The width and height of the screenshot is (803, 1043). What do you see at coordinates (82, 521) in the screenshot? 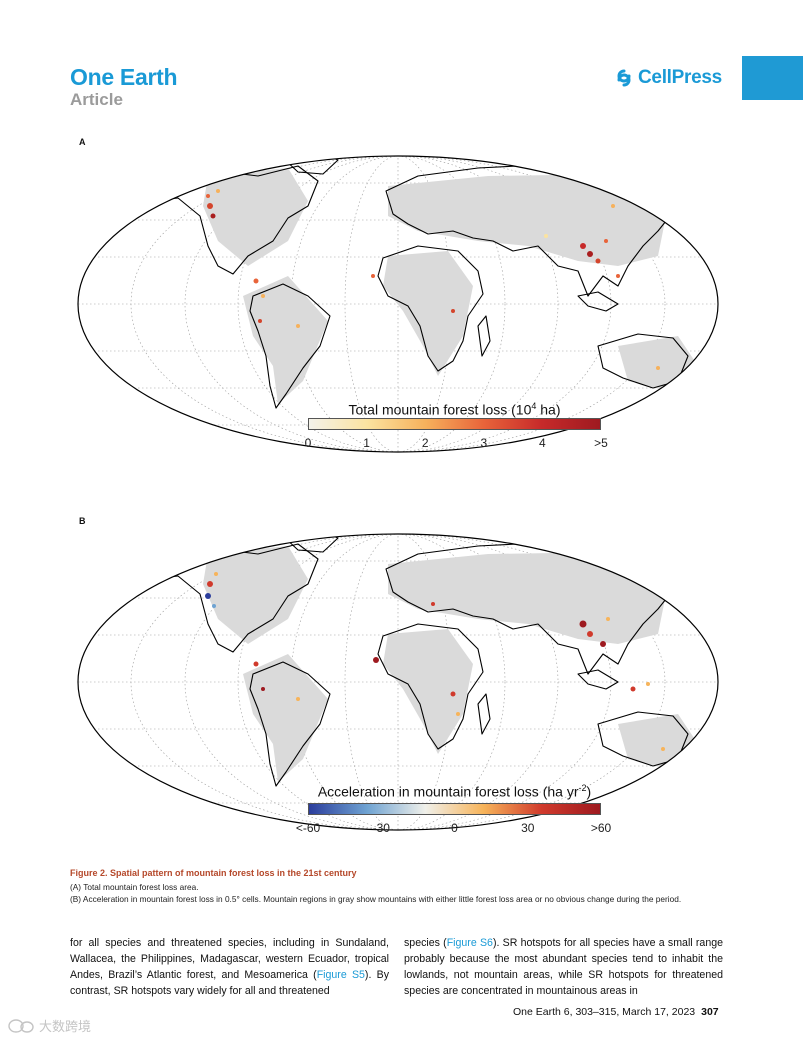
I see `panel-label-b: B` at bounding box center [82, 521].